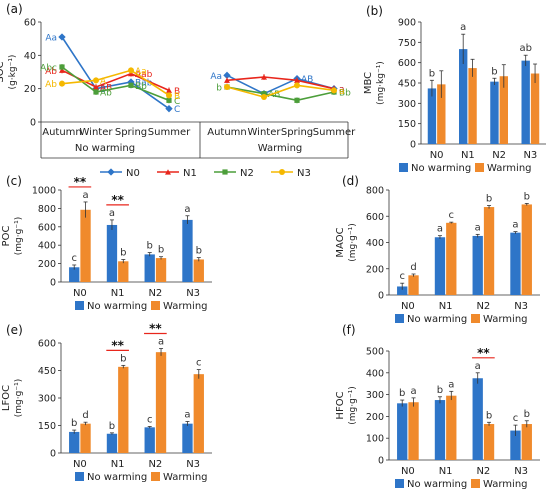 The width and height of the screenshot is (550, 494). What do you see at coordinates (525, 48) in the screenshot?
I see `significance-letter: ab` at bounding box center [525, 48].